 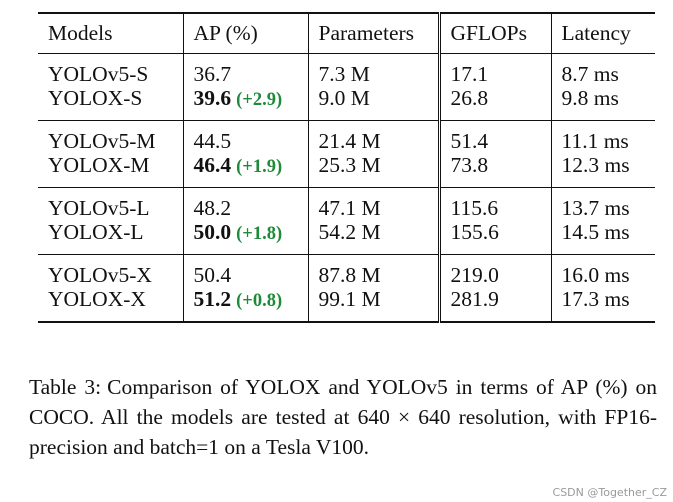 I want to click on cell-latency: 16.0 ms, so click(x=602, y=271).